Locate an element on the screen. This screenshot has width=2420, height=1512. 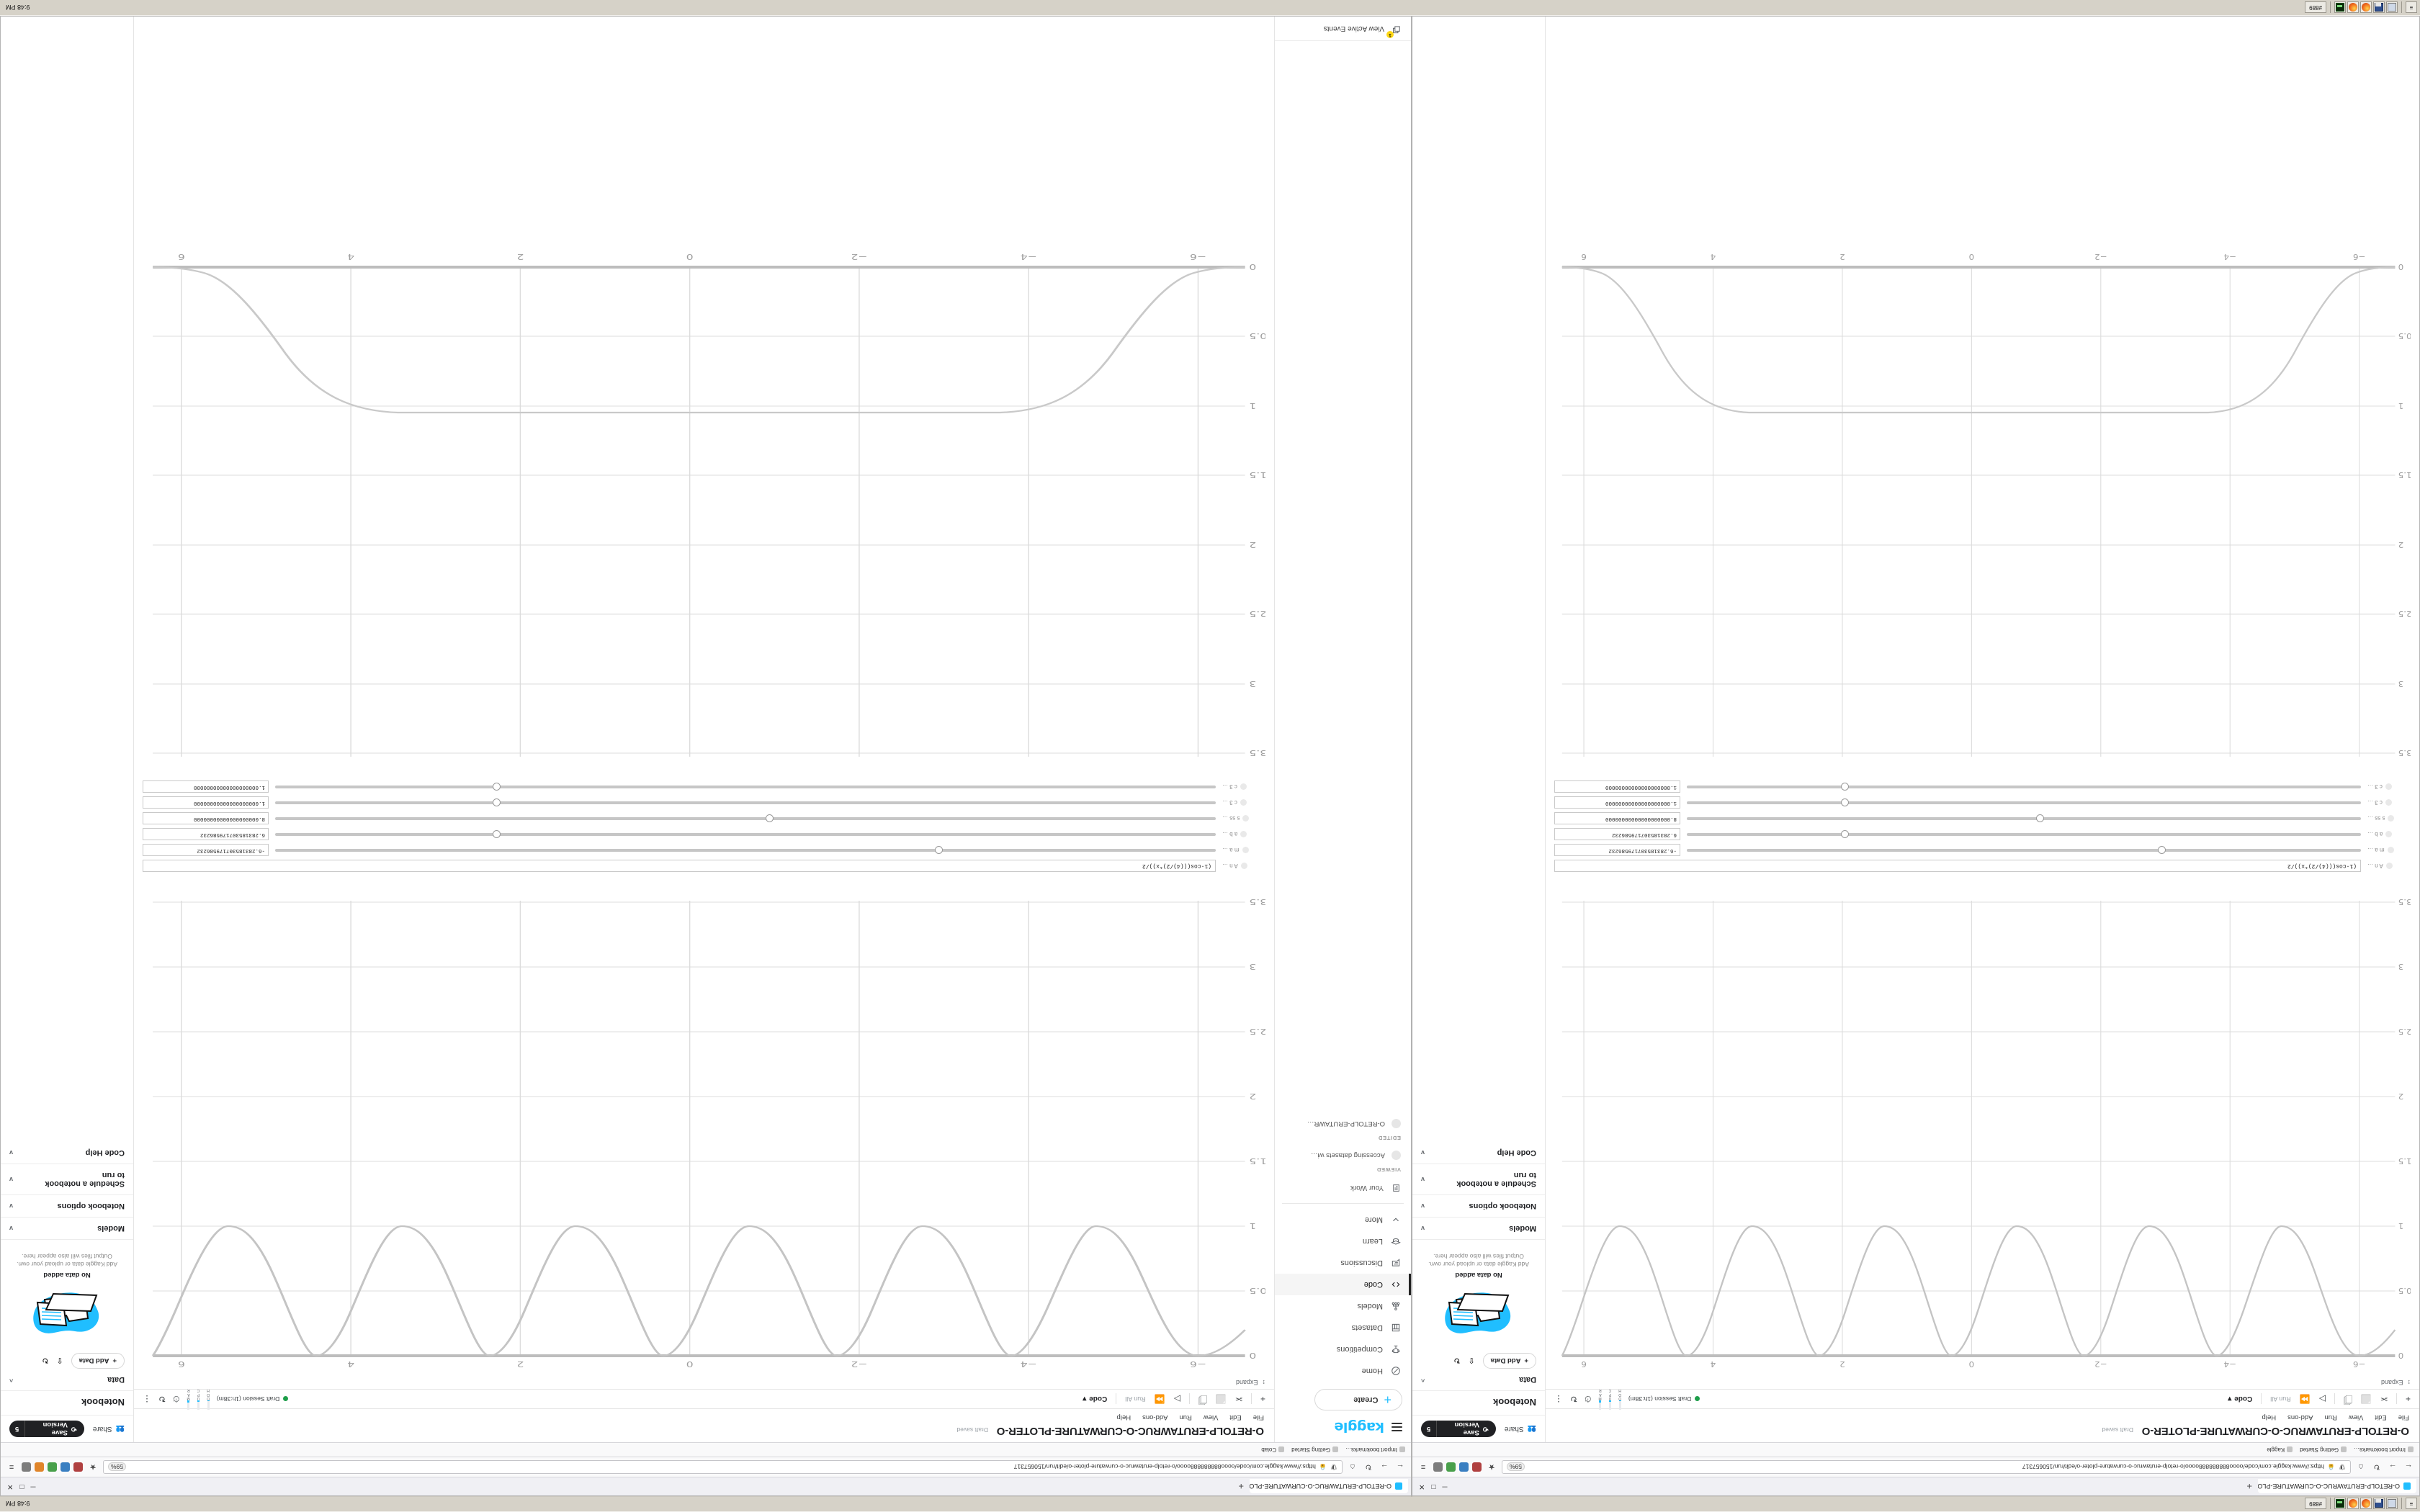
sidebar-item-more: More is located at coordinates (1343, 1219).